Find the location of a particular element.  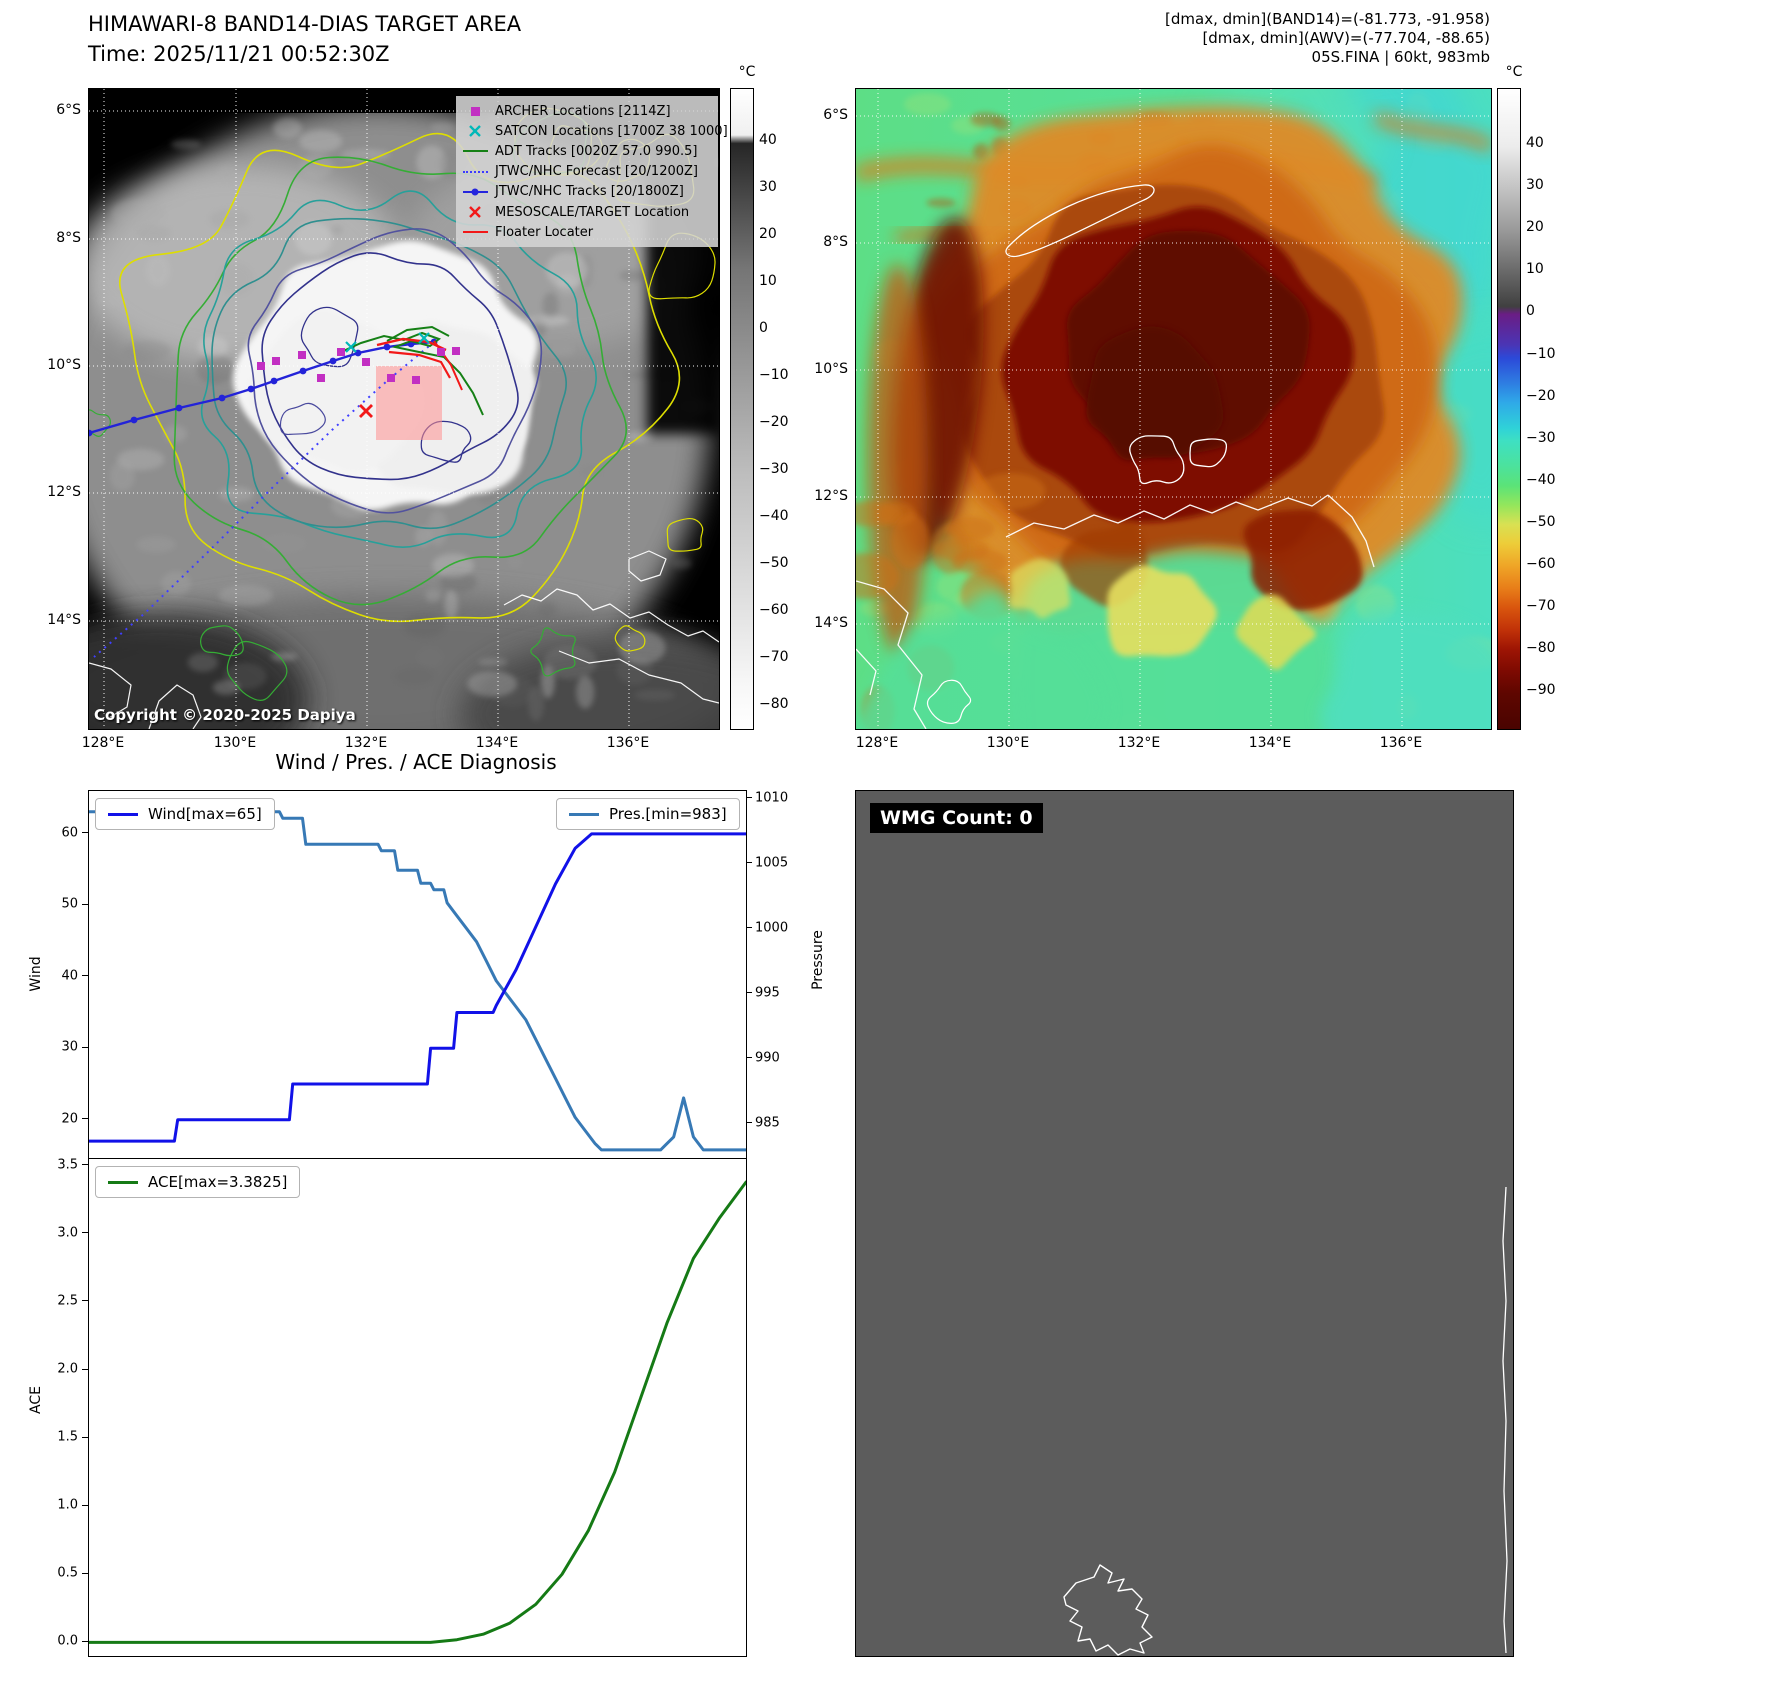

colorbar-tick-label: −90 is located at coordinates (1541, 690).